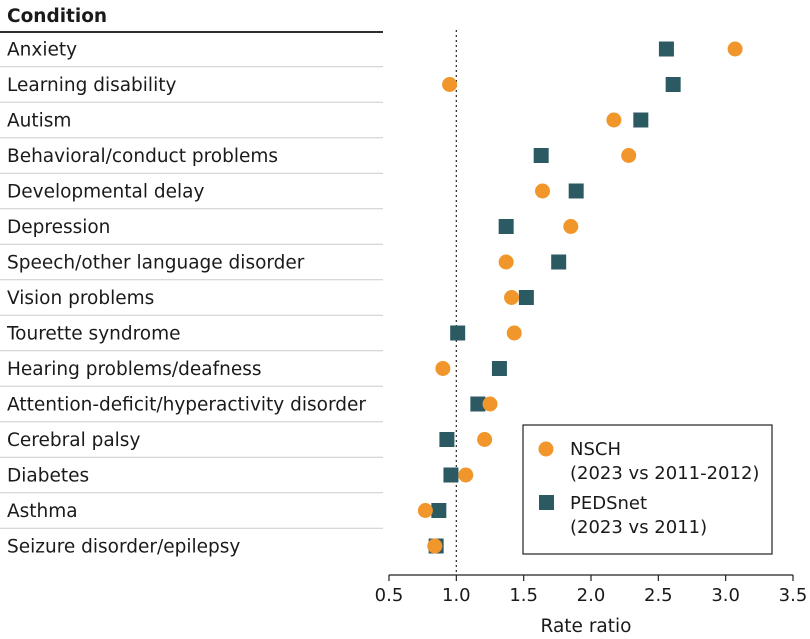 Image resolution: width=810 pixels, height=639 pixels. What do you see at coordinates (793, 595) in the screenshot?
I see `x-tick-label: 3.5` at bounding box center [793, 595].